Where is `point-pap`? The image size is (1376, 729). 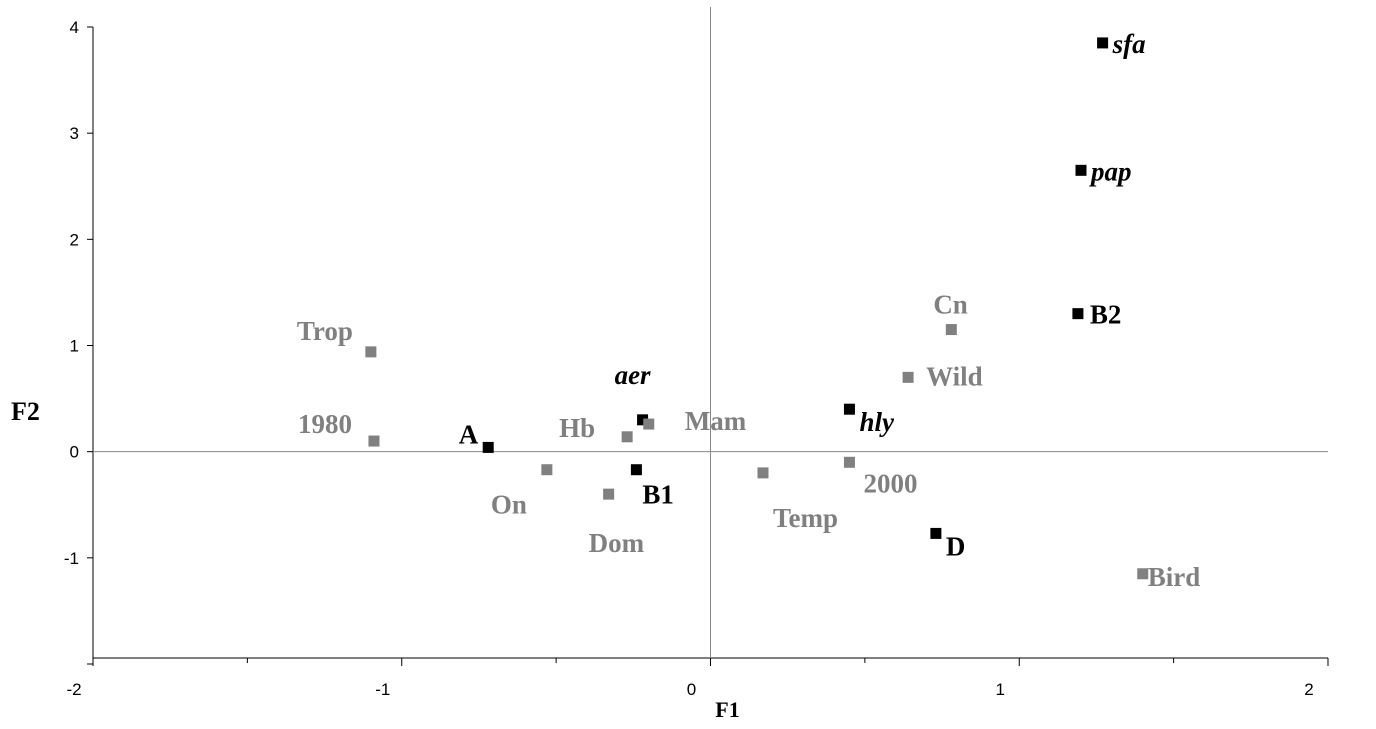
point-pap is located at coordinates (1081, 170).